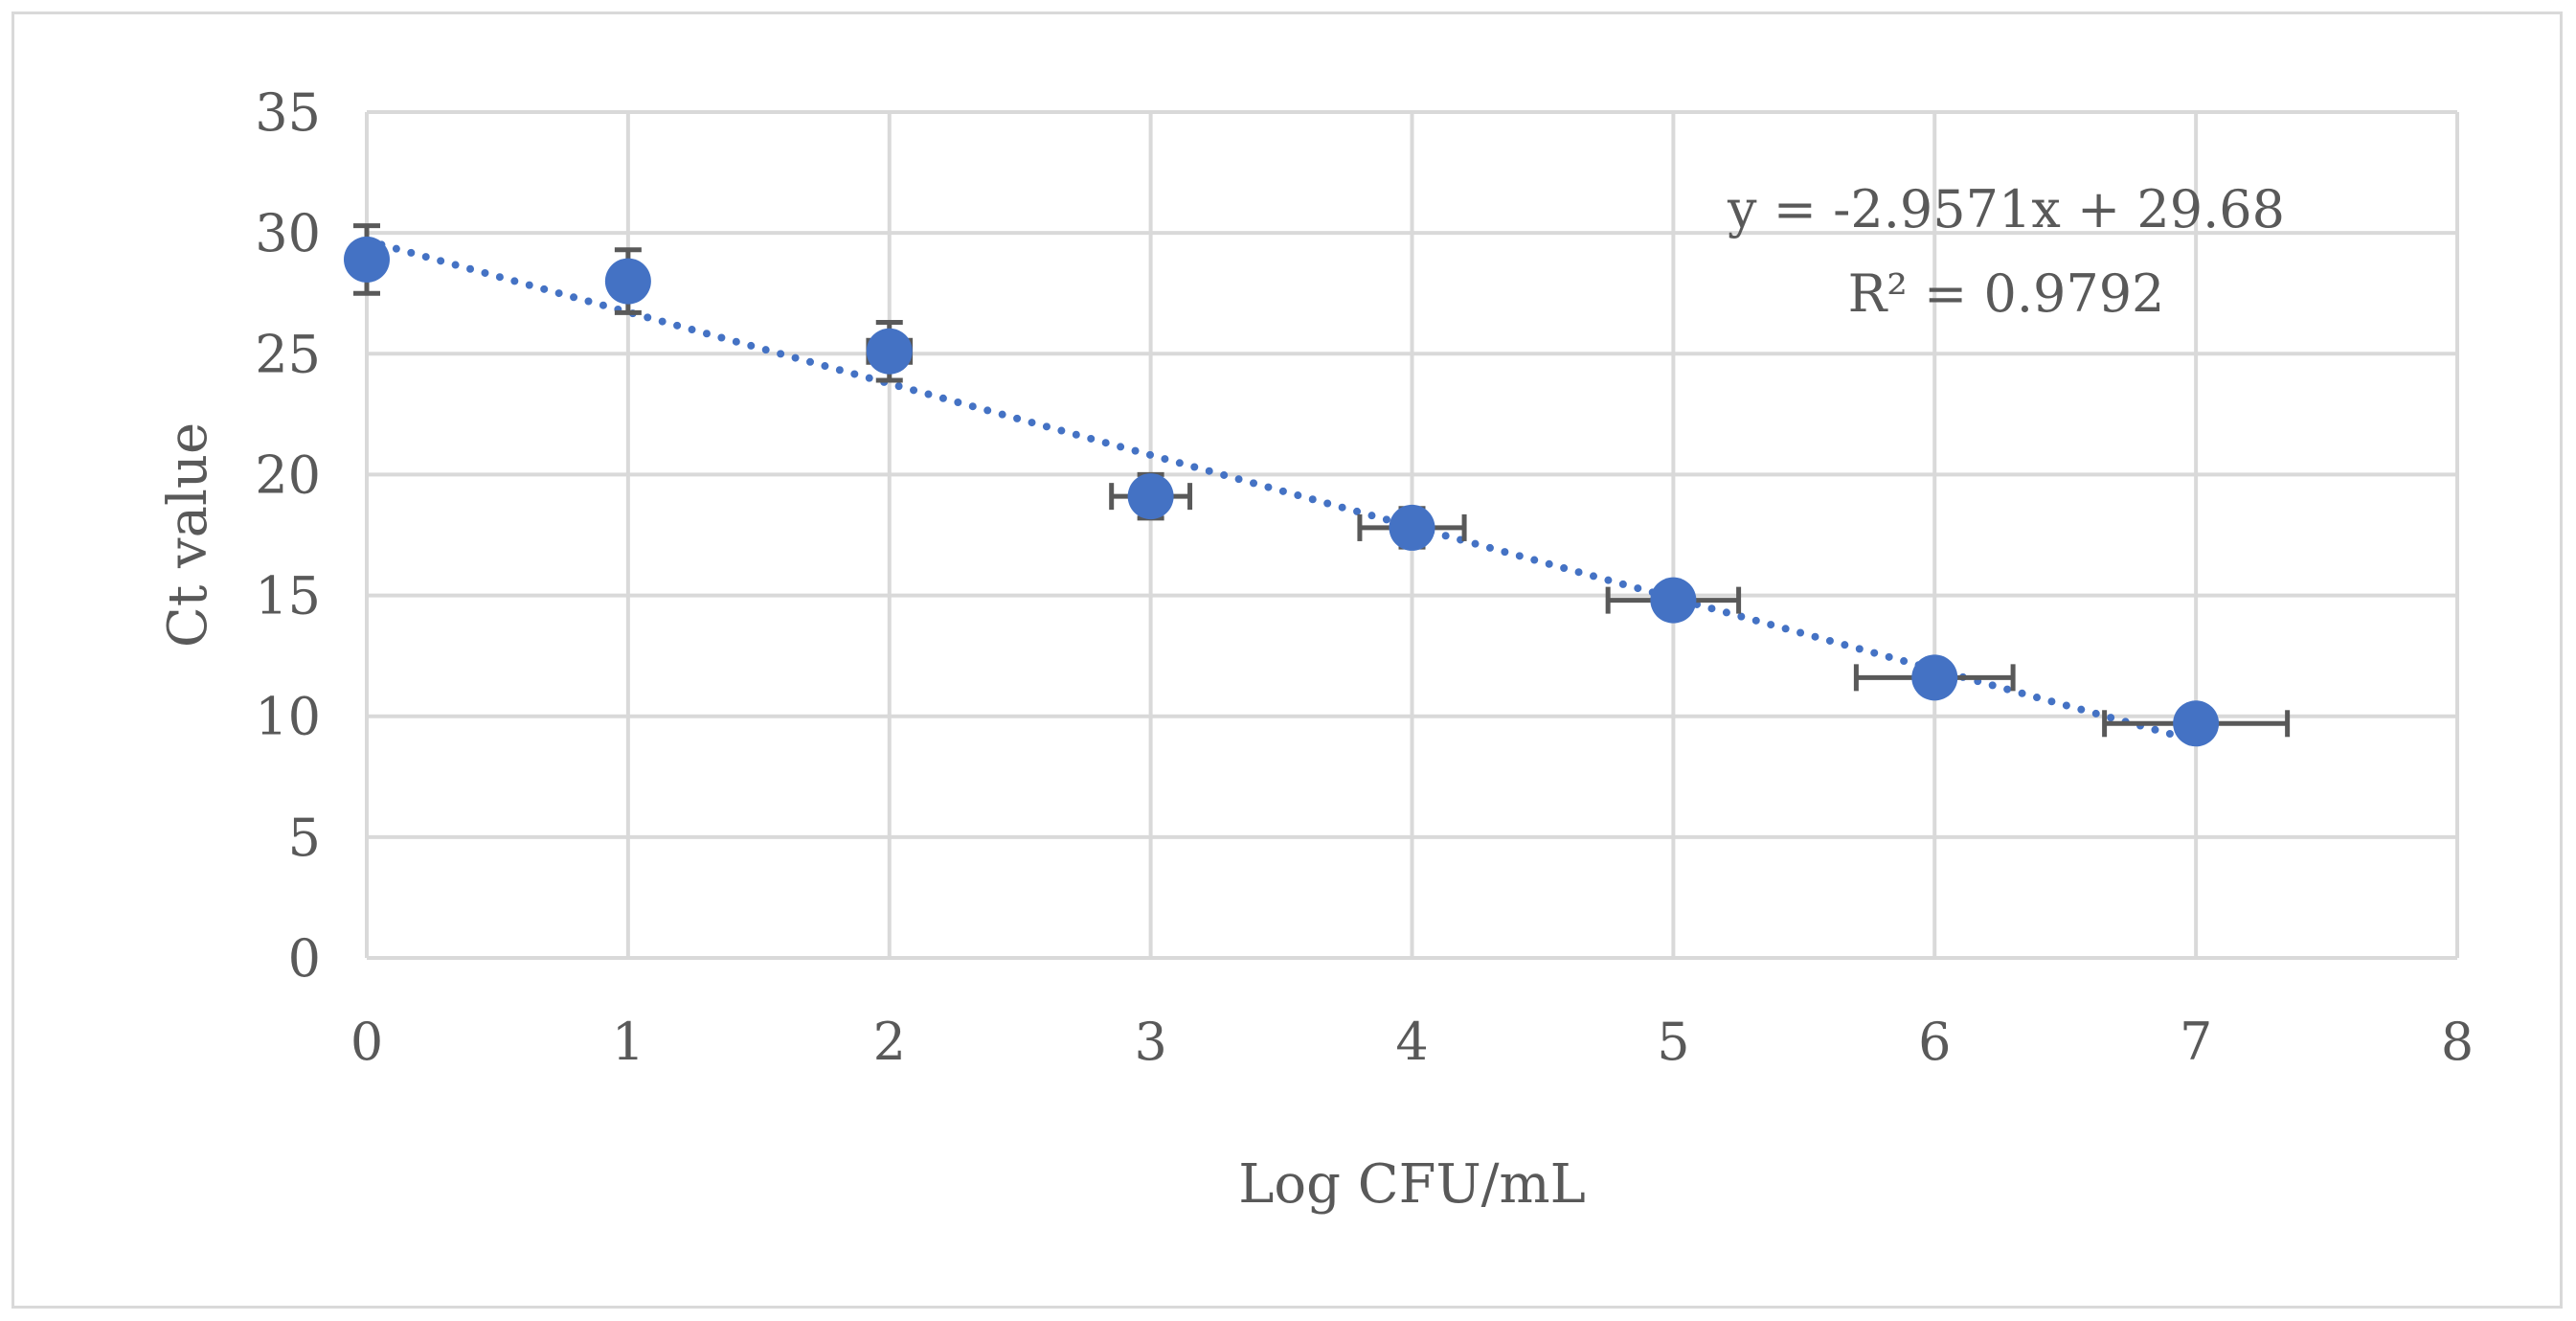 The width and height of the screenshot is (2576, 1321). What do you see at coordinates (1673, 1042) in the screenshot?
I see `x-tick-label-5: 5` at bounding box center [1673, 1042].